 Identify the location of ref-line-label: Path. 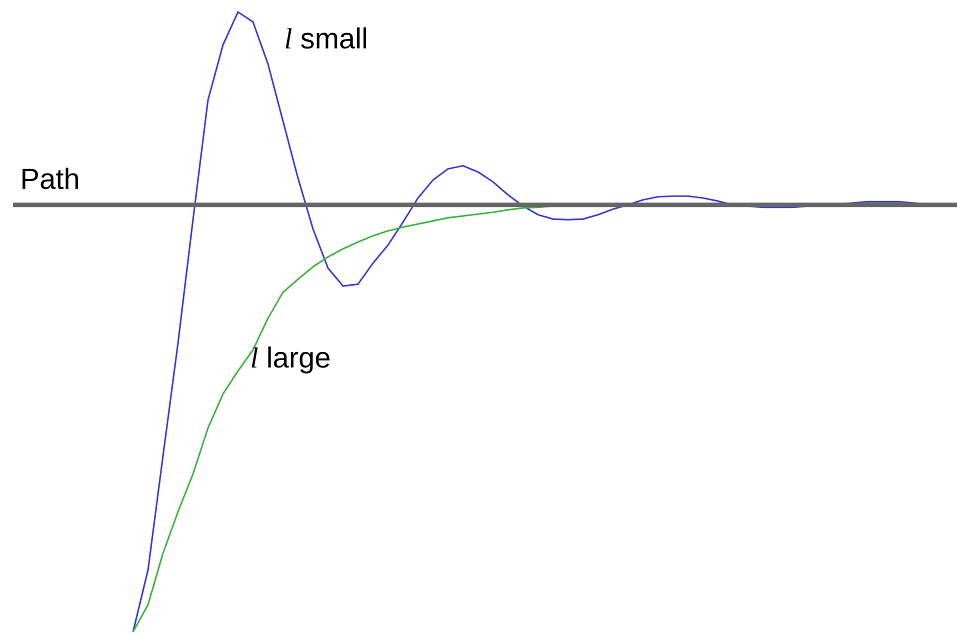
(50, 179).